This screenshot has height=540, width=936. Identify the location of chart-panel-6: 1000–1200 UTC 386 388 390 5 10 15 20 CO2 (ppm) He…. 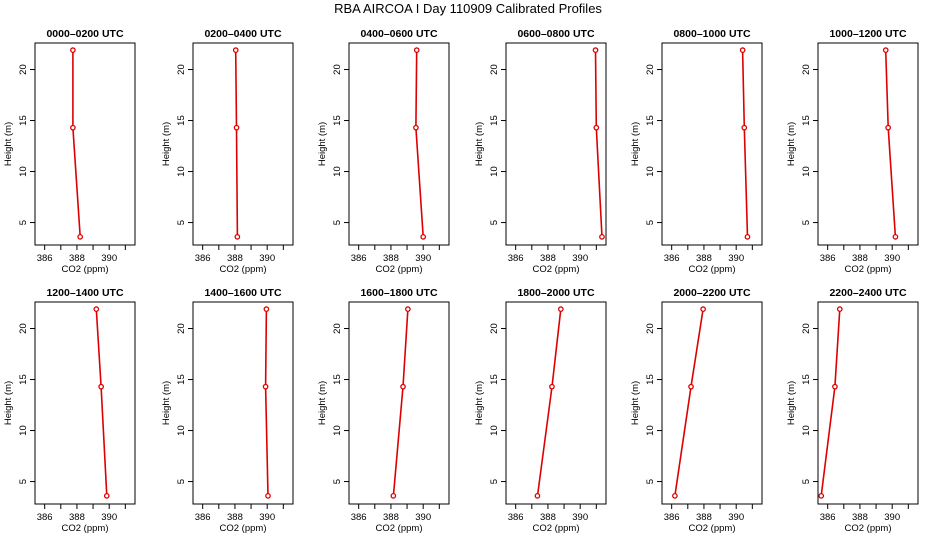
(852, 151).